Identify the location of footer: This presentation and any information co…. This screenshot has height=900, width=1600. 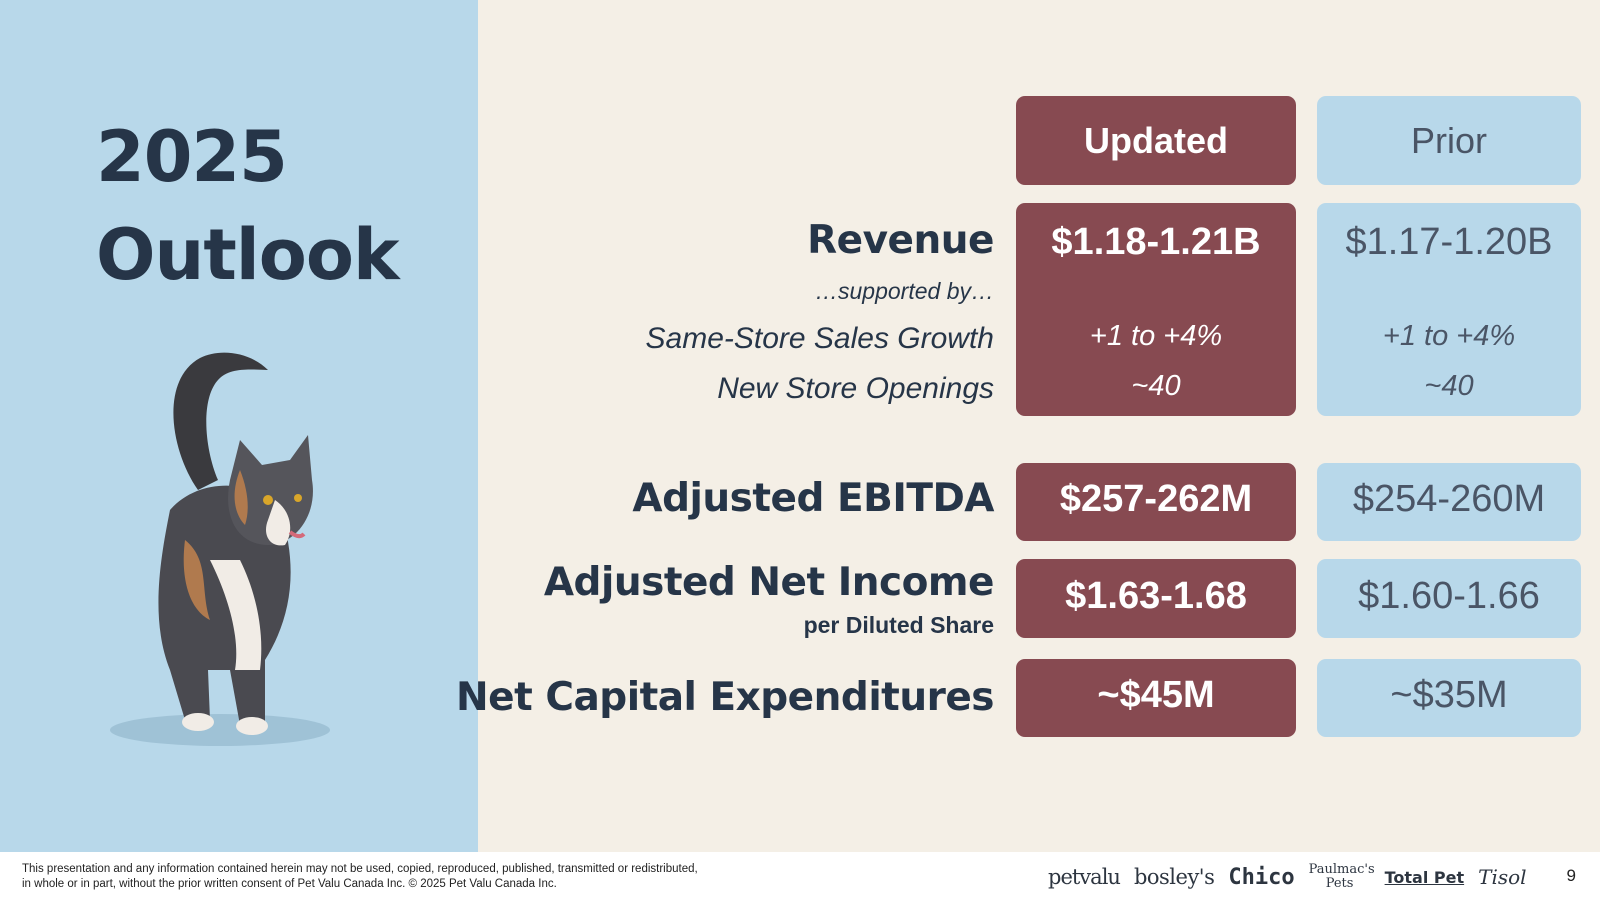
(800, 876).